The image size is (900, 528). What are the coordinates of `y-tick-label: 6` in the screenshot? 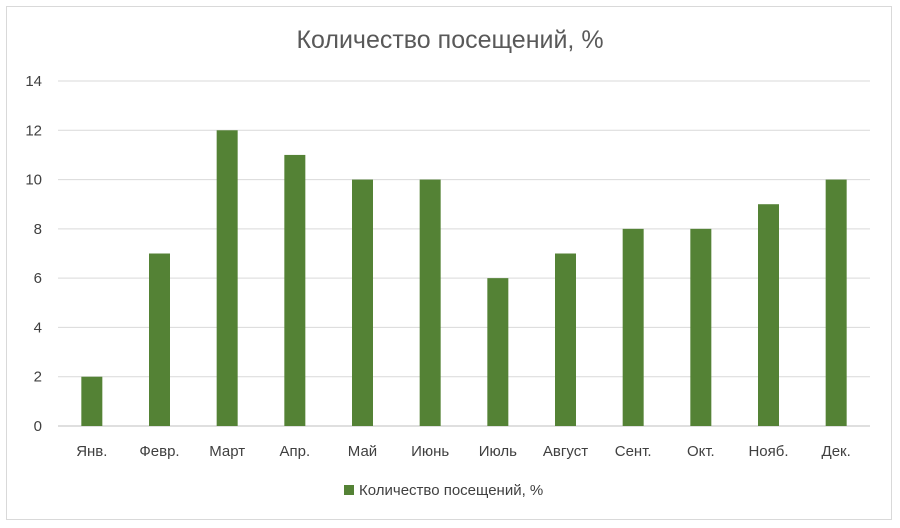 It's located at (38, 278).